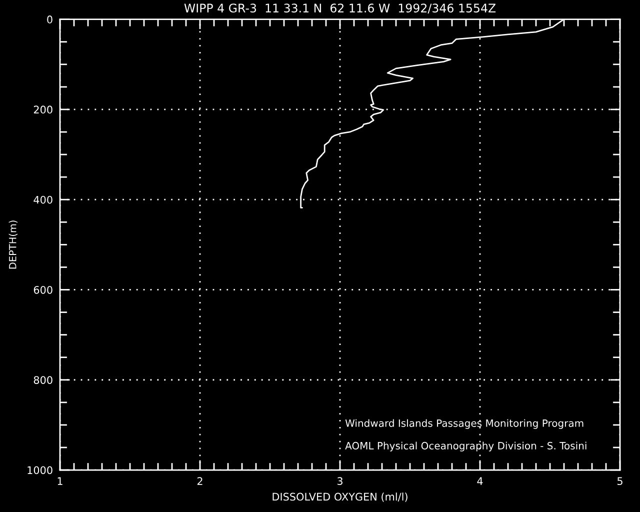 The image size is (640, 512). What do you see at coordinates (619, 481) in the screenshot?
I see `x-tick-label: 5` at bounding box center [619, 481].